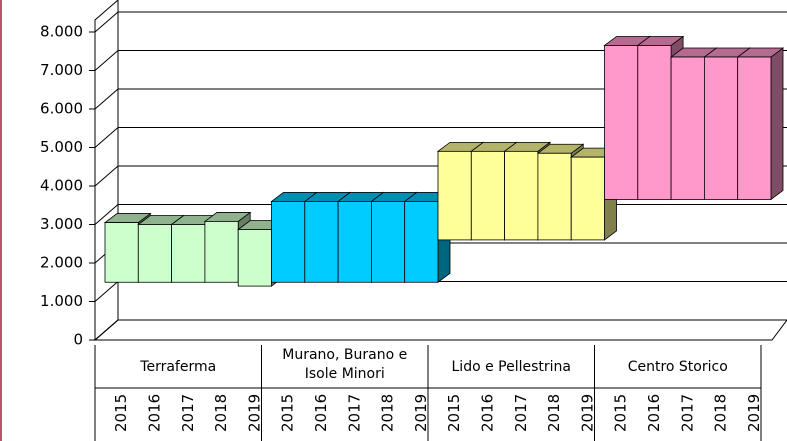 This screenshot has width=787, height=441. What do you see at coordinates (61, 301) in the screenshot?
I see `y-tick-label: 1.000` at bounding box center [61, 301].